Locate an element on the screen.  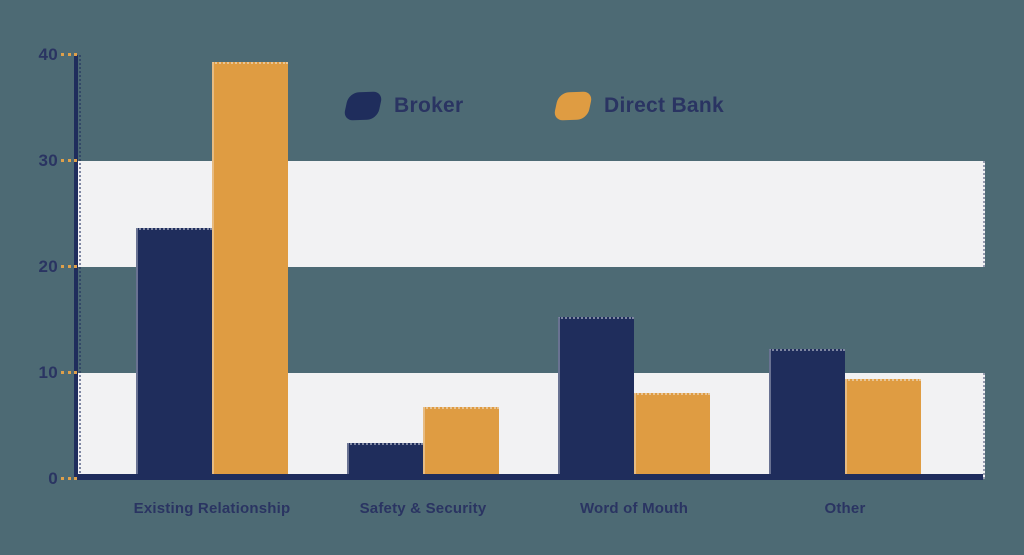
x-axis-label-existing-relationship: Existing Relationship is located at coordinates (212, 508).